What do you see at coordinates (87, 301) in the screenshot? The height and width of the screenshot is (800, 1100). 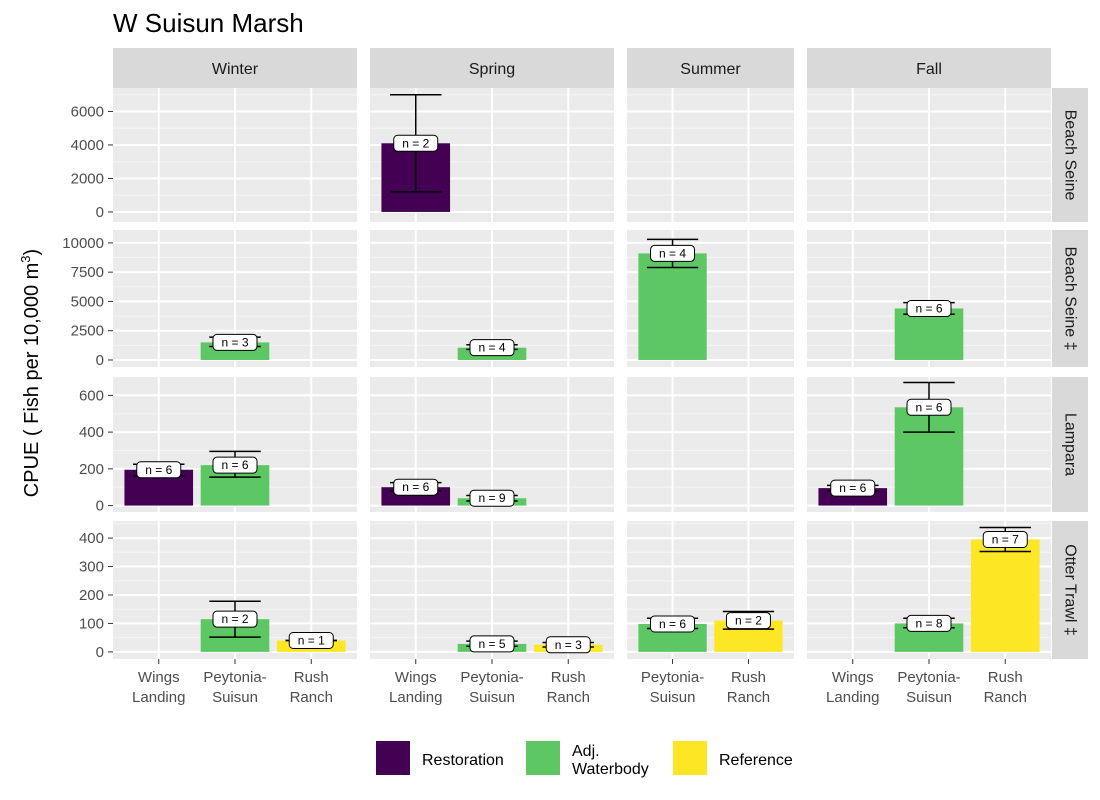 I see `y-tick-label: 5000` at bounding box center [87, 301].